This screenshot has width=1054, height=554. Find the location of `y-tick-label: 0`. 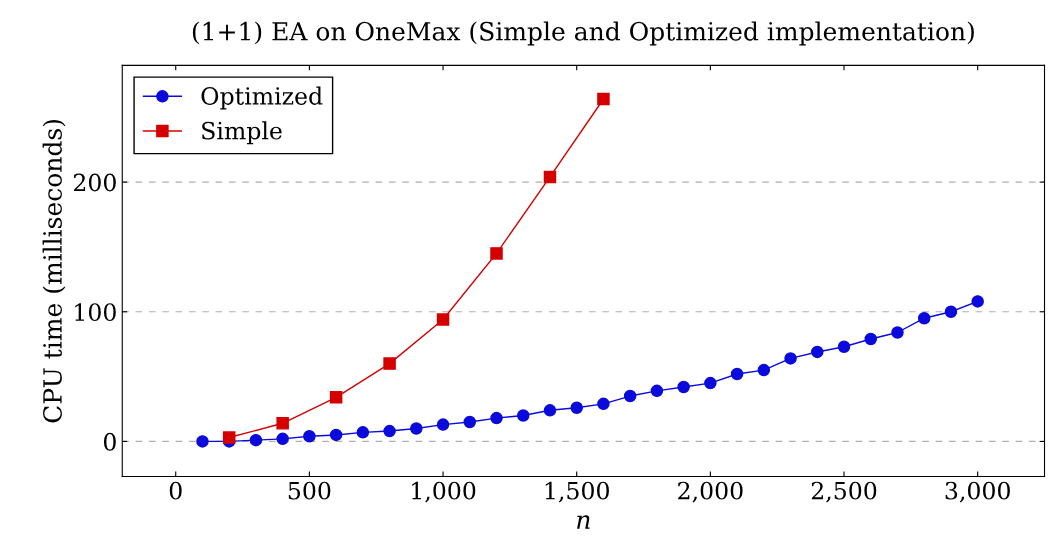

y-tick-label: 0 is located at coordinates (109, 441).